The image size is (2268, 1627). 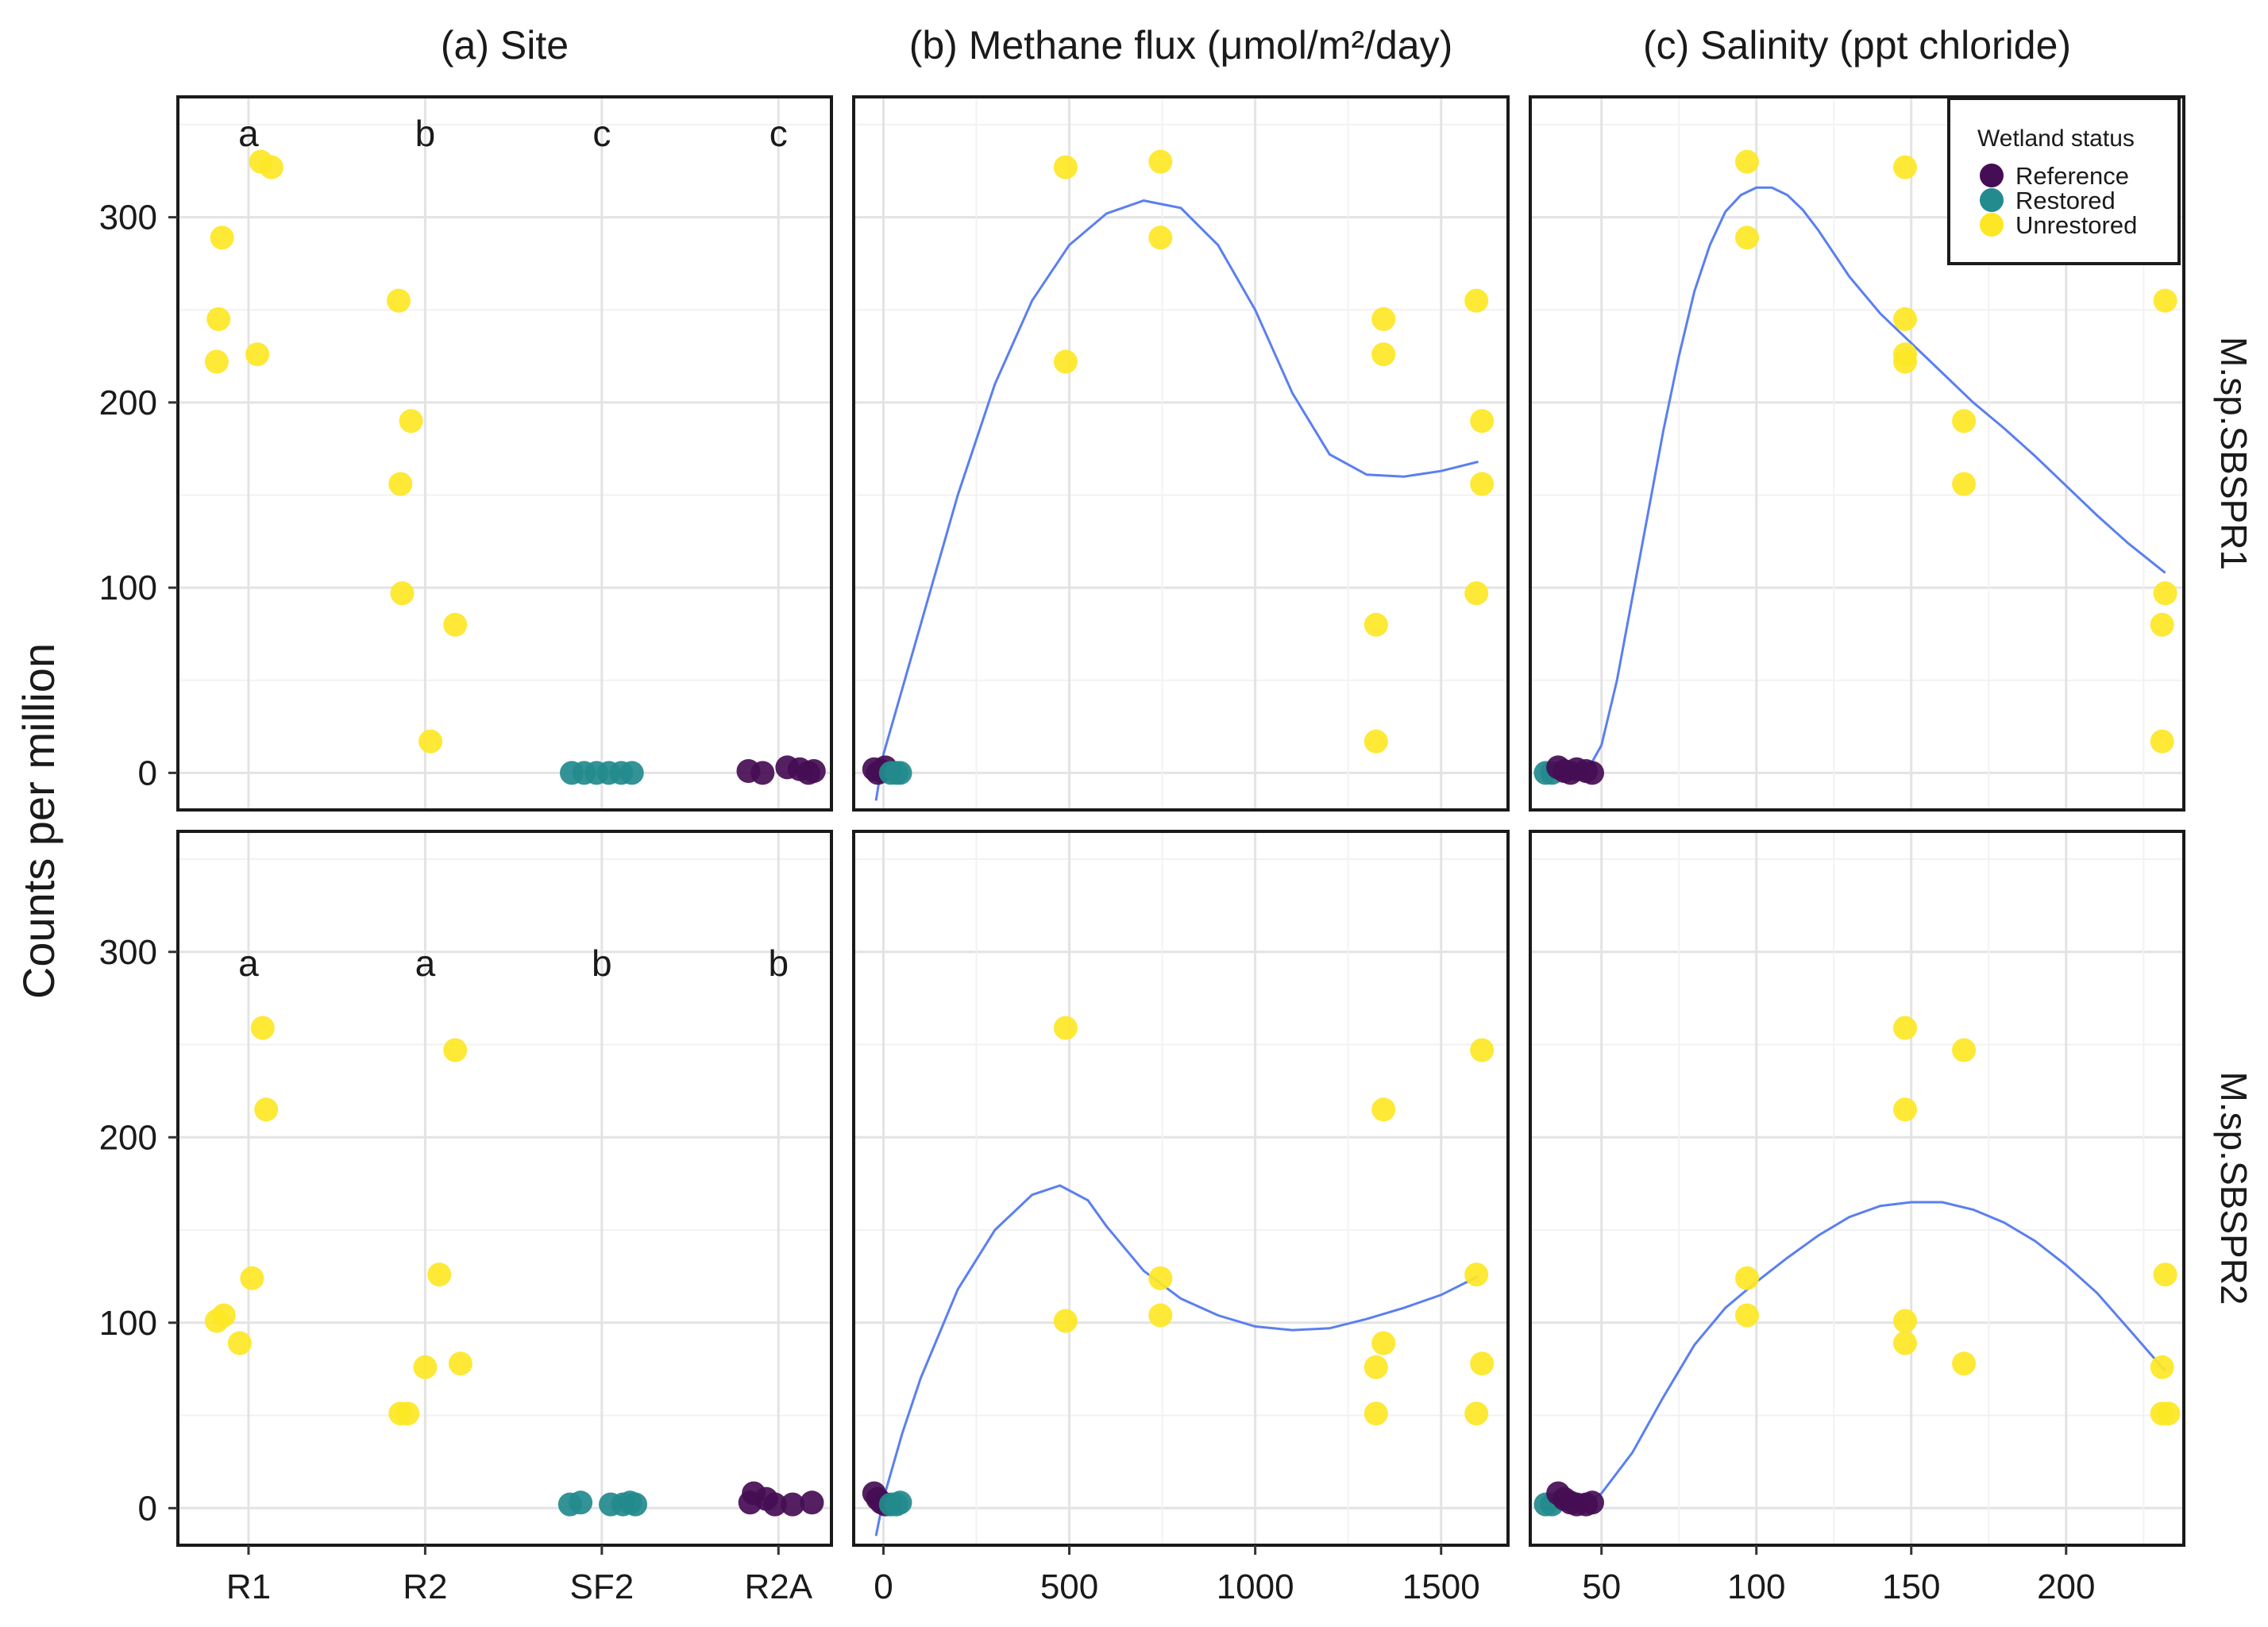 I want to click on row-strip-label: M.sp.SBSPR2, so click(x=2233, y=1188).